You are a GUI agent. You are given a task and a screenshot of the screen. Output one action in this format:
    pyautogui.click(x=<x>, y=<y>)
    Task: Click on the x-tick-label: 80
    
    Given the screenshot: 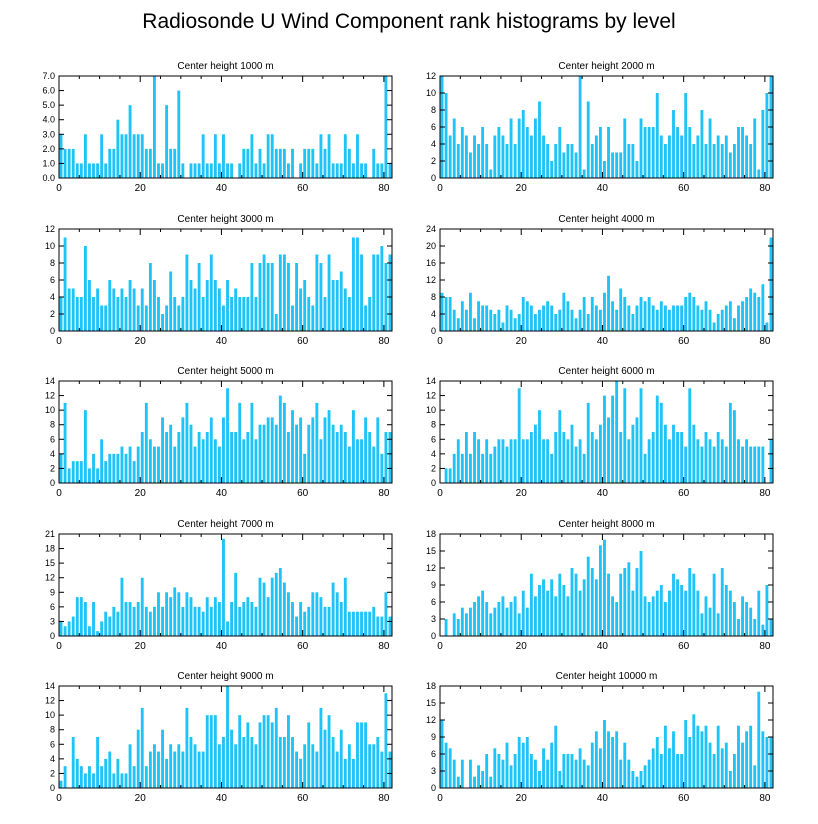 What is the action you would take?
    pyautogui.click(x=765, y=341)
    